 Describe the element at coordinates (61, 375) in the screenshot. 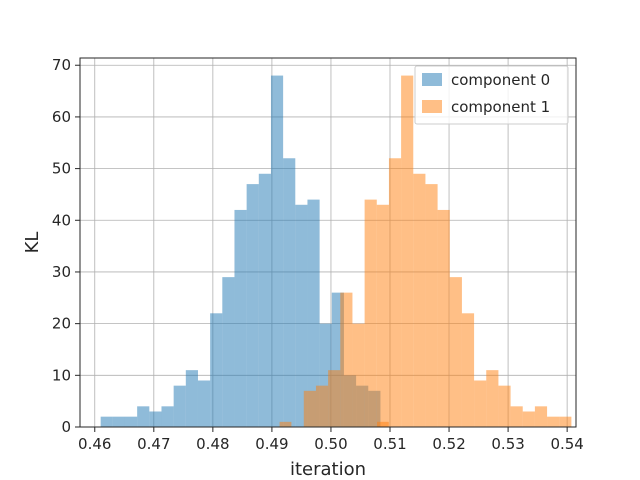

I see `y-tick-label-1: 10` at that location.